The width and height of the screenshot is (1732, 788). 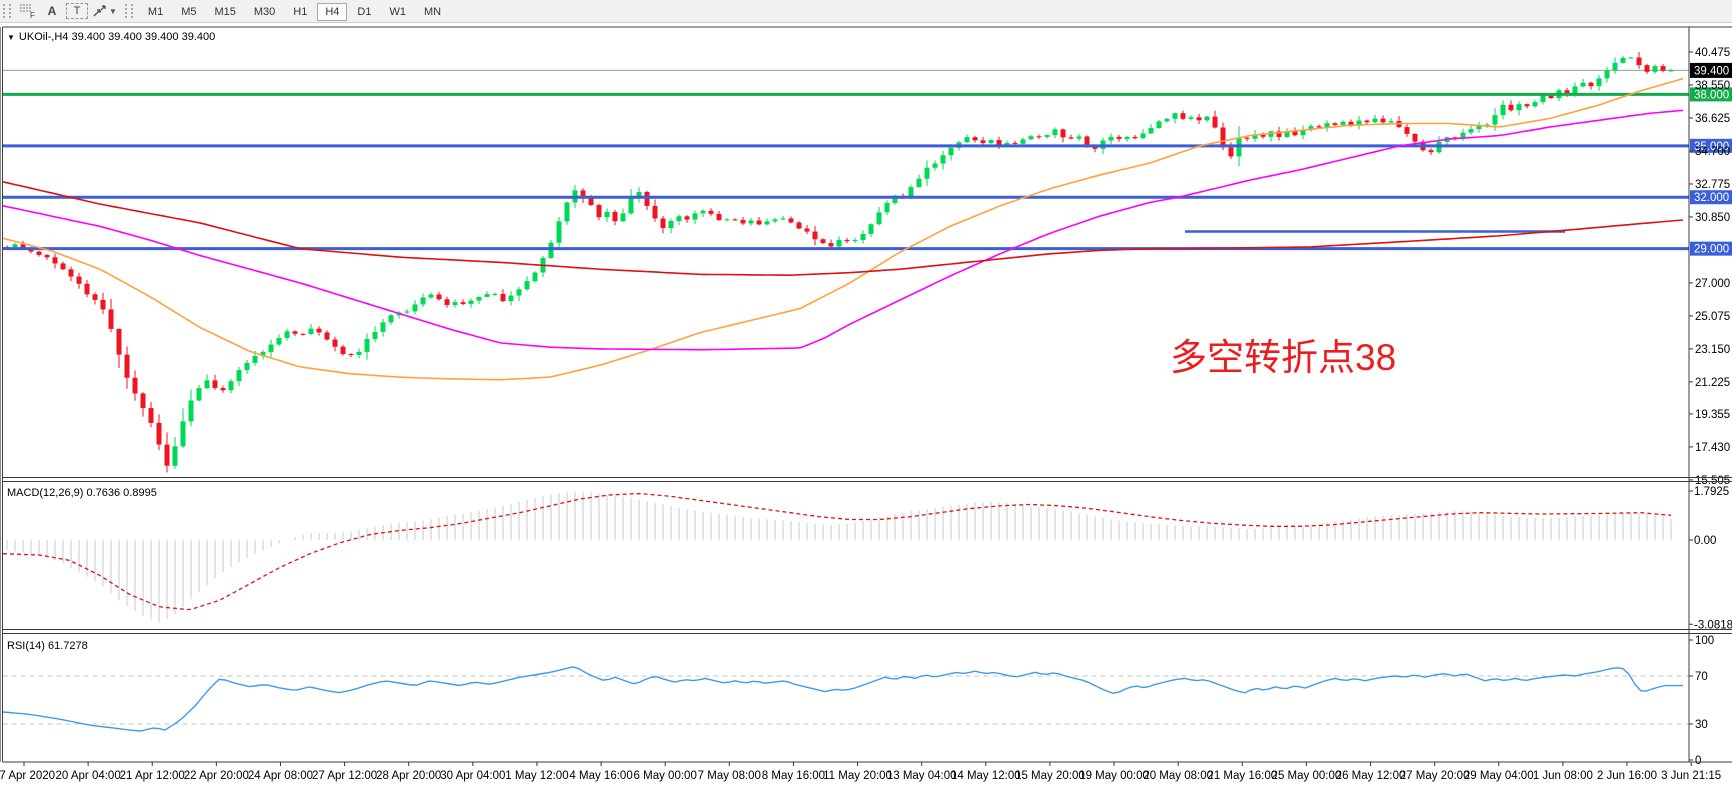 I want to click on date-axis-label: 13 May 04:00, so click(x=922, y=776).